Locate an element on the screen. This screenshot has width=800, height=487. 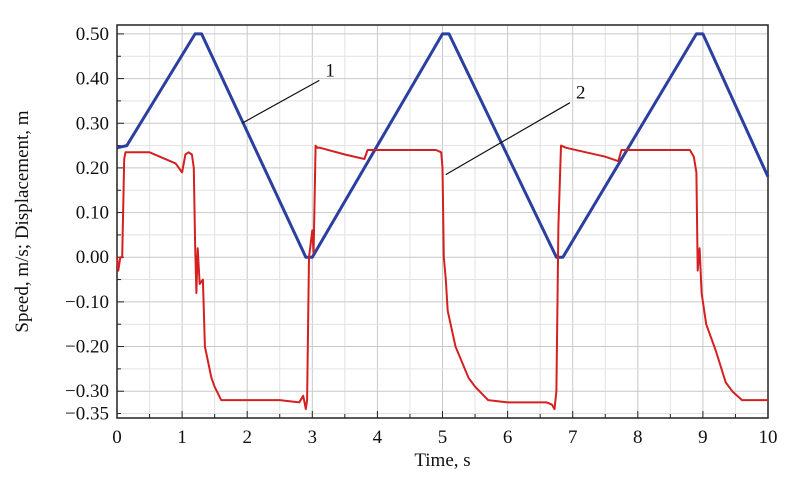
x-tick-label: 1 is located at coordinates (182, 437).